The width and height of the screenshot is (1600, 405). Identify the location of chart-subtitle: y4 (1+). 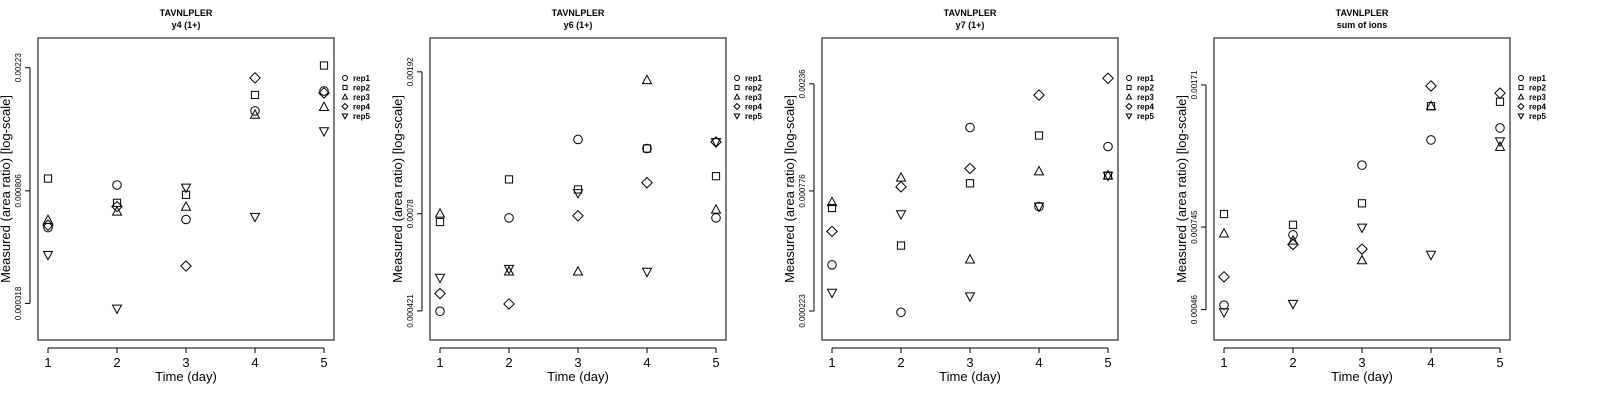
(186, 25).